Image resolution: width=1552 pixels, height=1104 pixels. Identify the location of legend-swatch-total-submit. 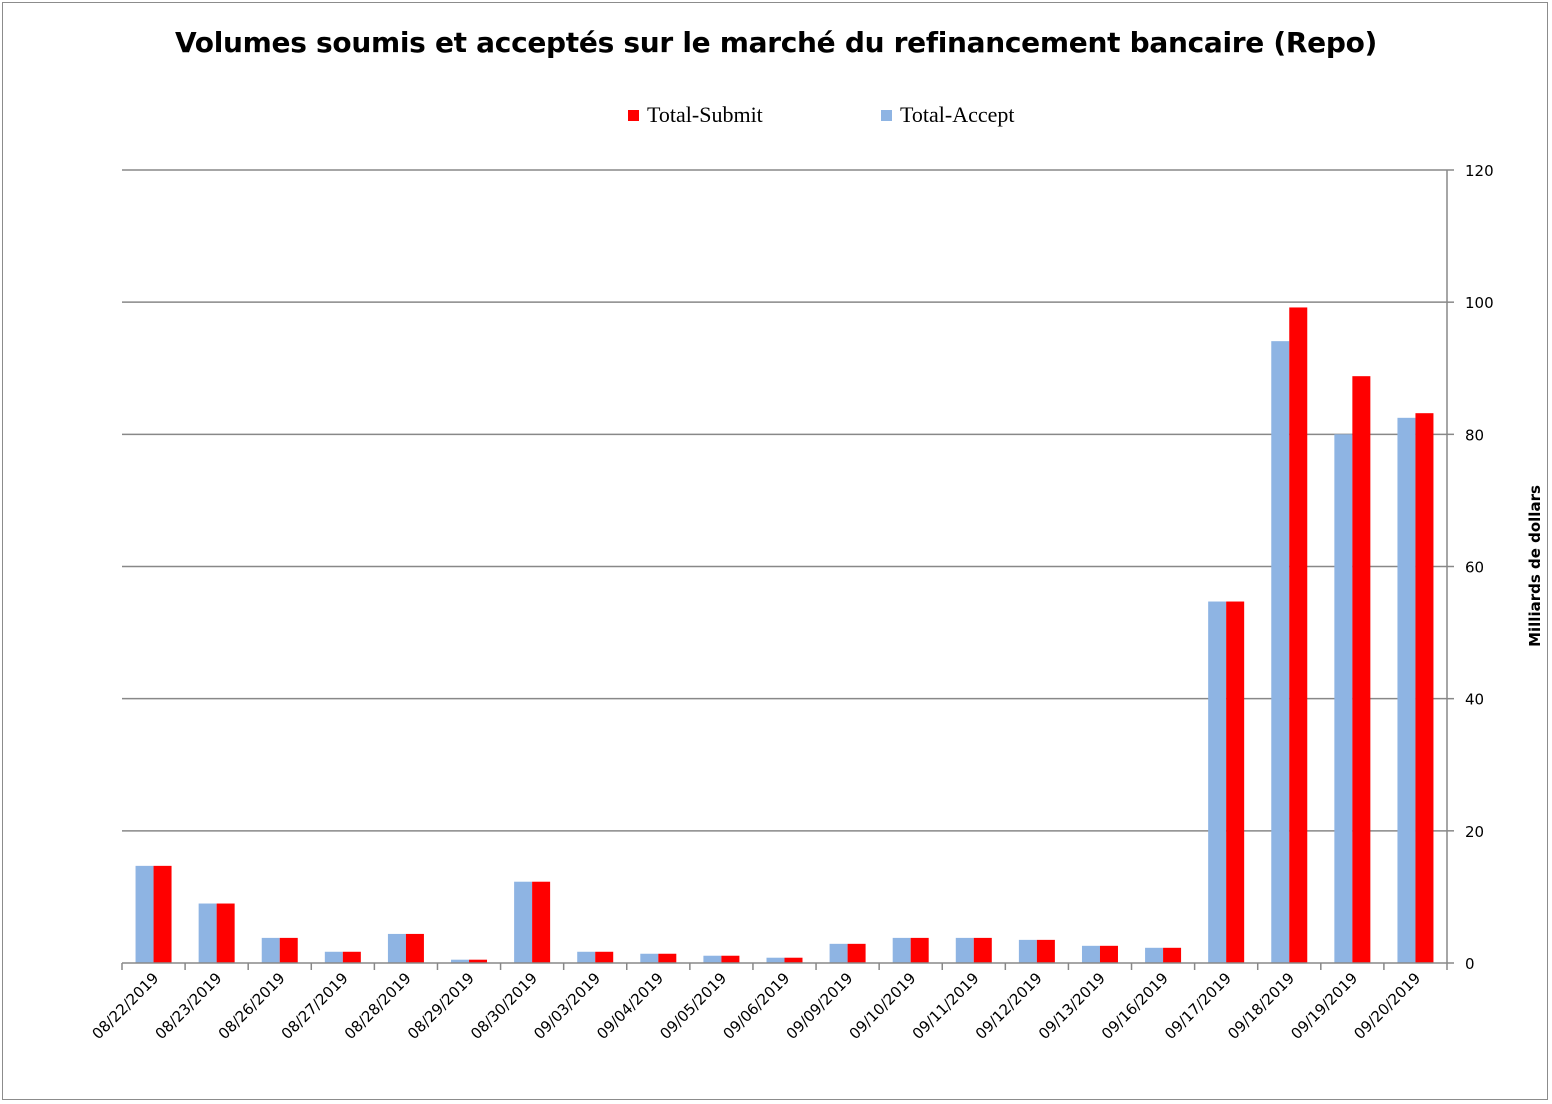
(633, 115).